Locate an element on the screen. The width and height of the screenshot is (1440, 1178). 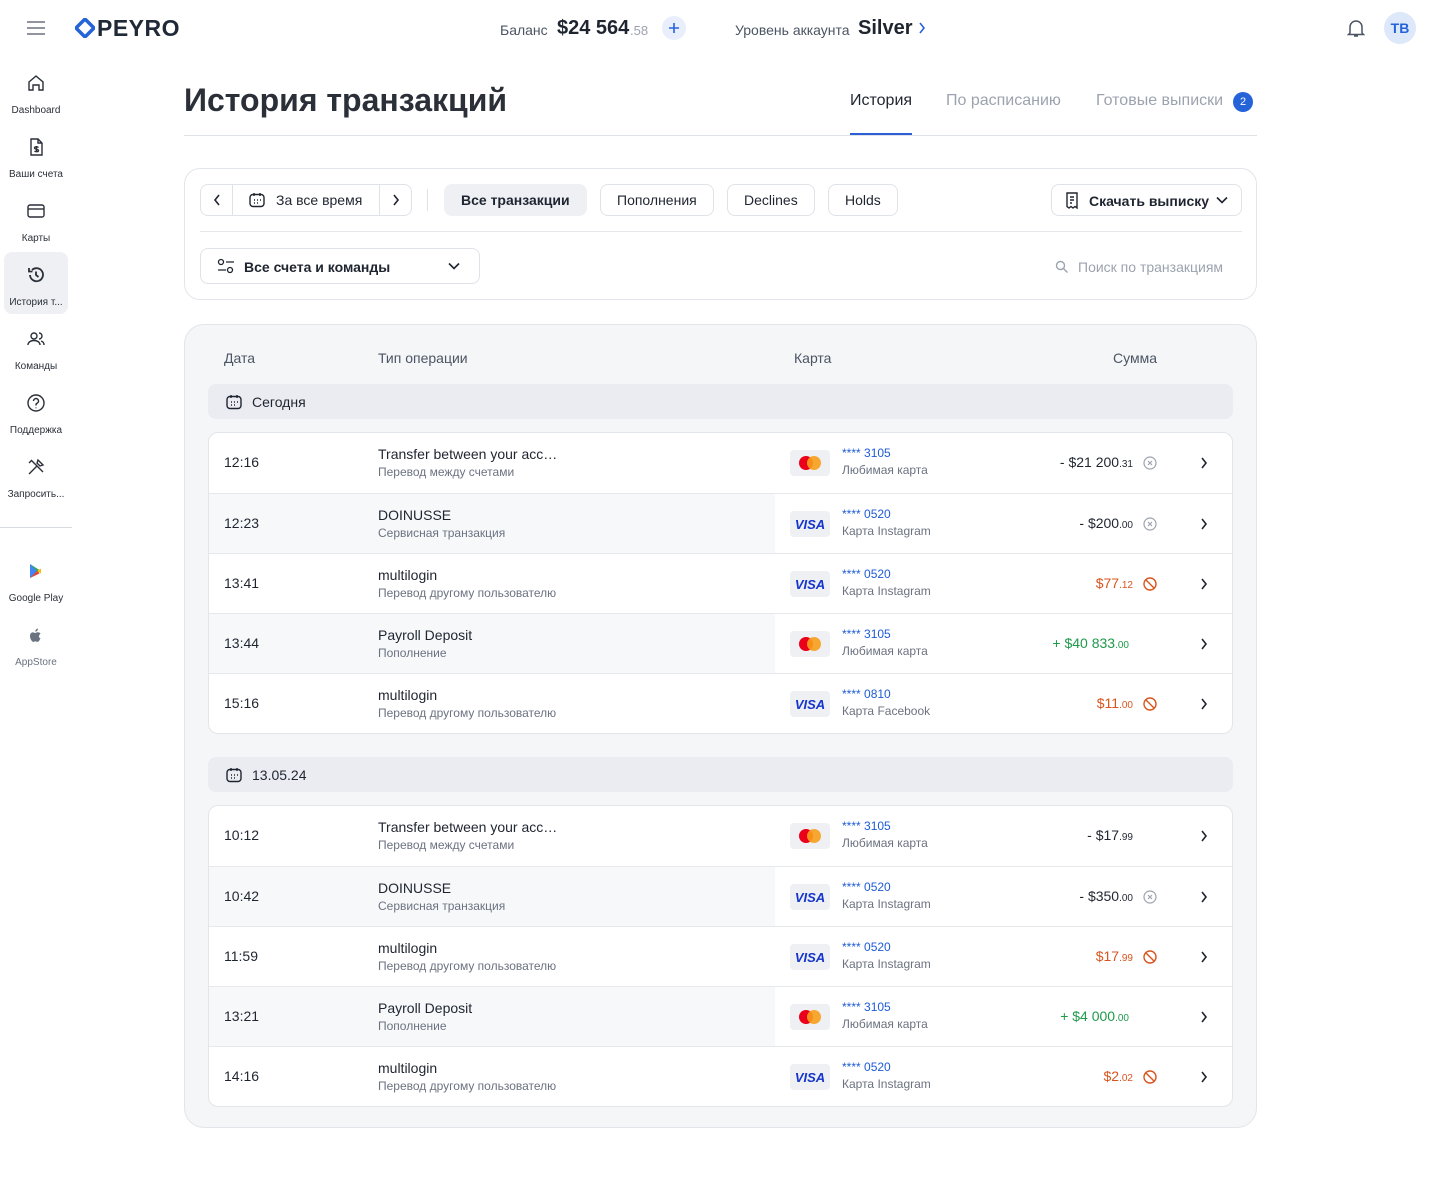
time: 13:21 is located at coordinates (242, 1016).